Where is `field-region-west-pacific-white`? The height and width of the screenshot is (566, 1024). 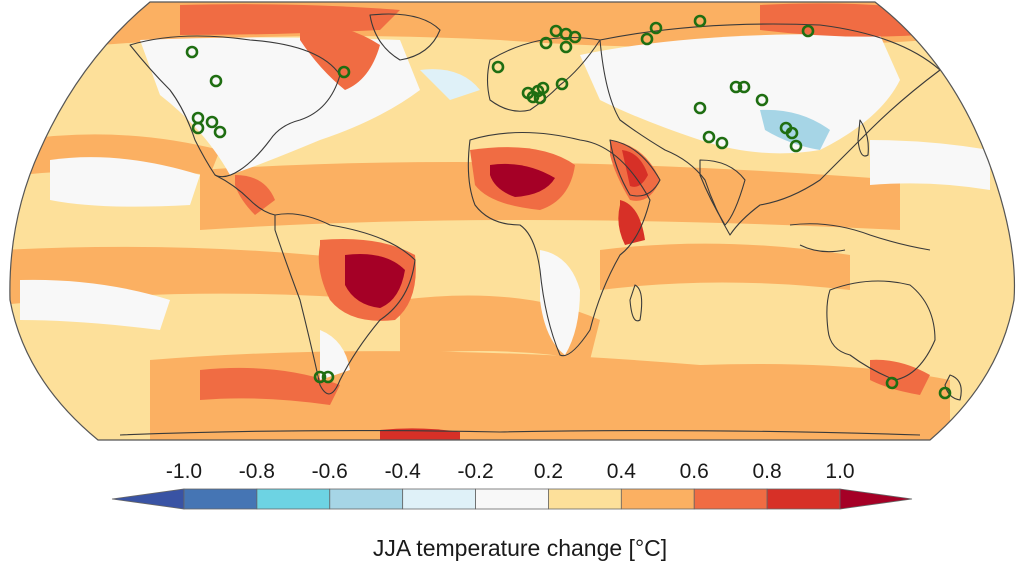
field-region-west-pacific-white is located at coordinates (930, 165).